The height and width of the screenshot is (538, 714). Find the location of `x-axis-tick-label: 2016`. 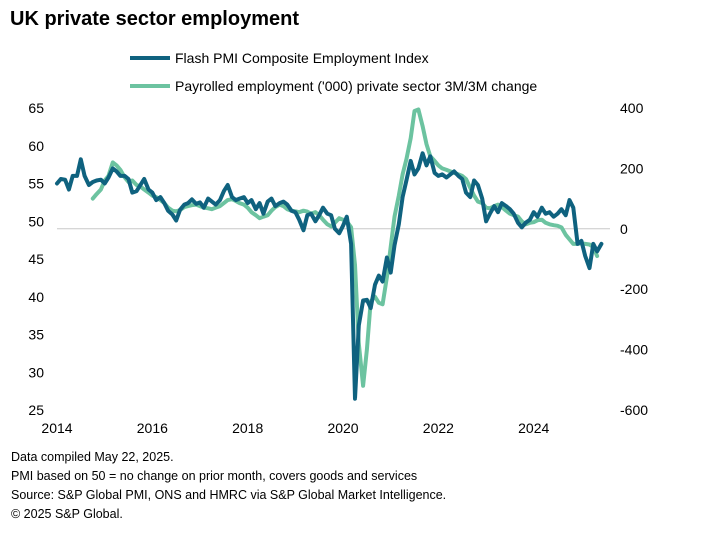

x-axis-tick-label: 2016 is located at coordinates (152, 428).